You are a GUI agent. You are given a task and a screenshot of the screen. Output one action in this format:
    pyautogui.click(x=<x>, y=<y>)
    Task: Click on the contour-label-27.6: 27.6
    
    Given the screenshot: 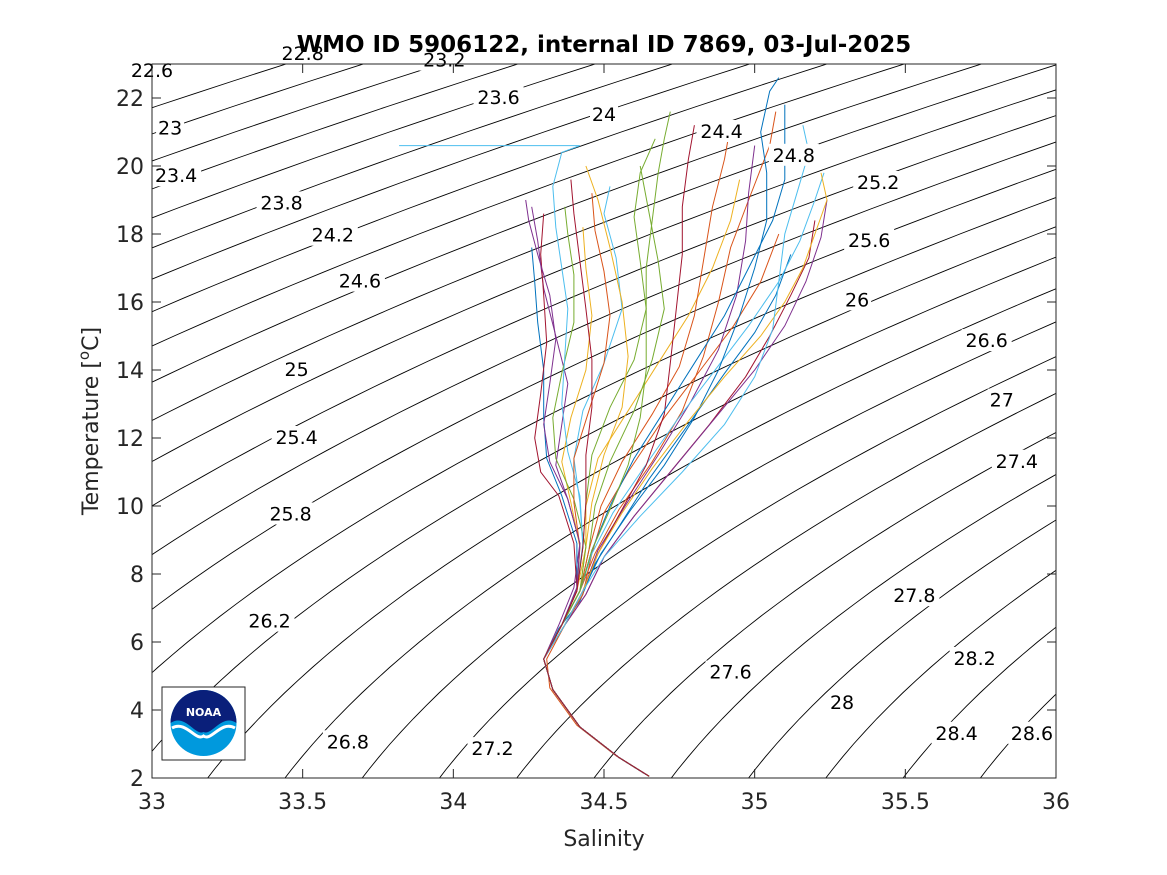 What is the action you would take?
    pyautogui.click(x=730, y=673)
    